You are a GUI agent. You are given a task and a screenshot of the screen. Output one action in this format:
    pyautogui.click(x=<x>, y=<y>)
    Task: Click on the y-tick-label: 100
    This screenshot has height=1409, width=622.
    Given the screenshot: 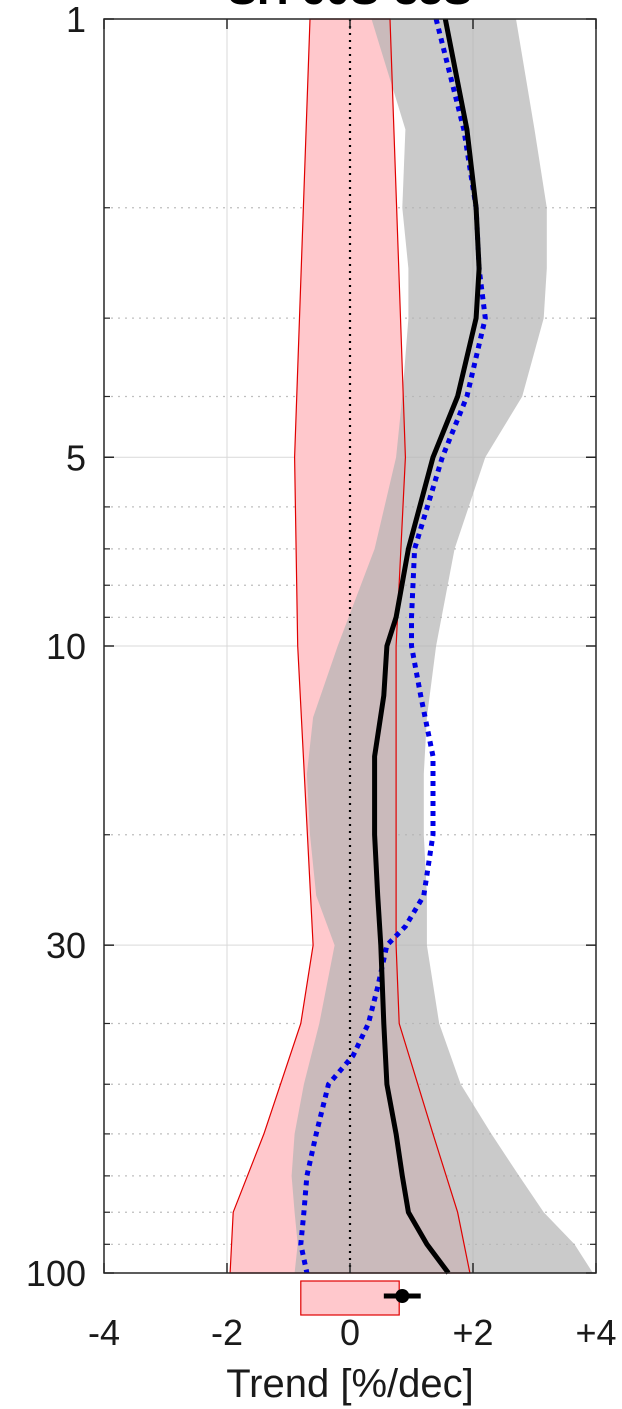 What is the action you would take?
    pyautogui.click(x=56, y=1273)
    